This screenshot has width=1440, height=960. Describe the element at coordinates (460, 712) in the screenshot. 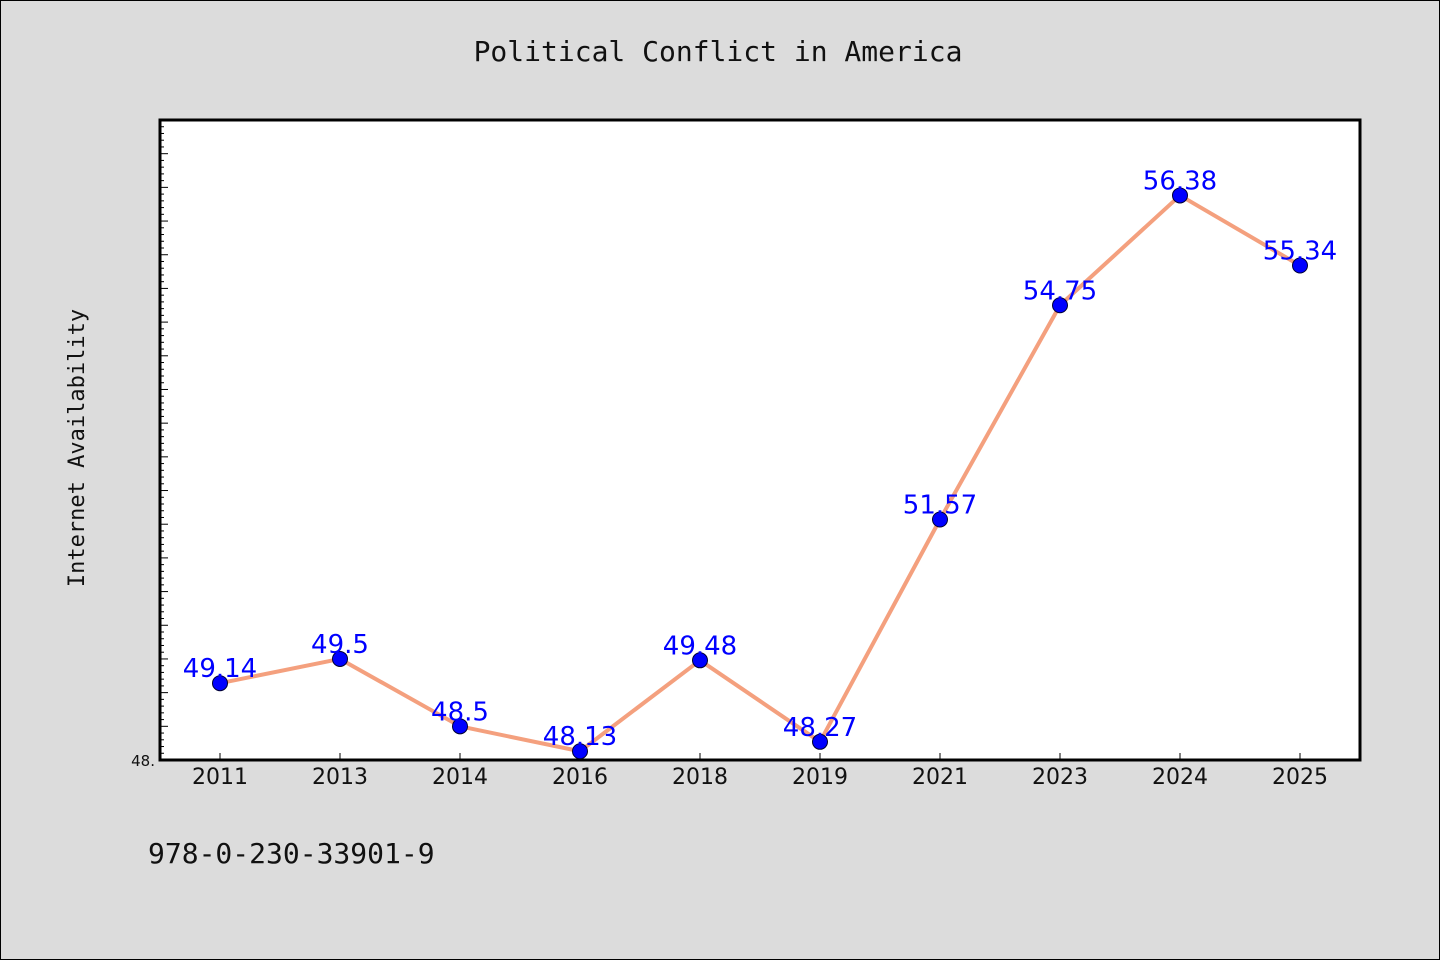

I see `data-label: 48.5` at that location.